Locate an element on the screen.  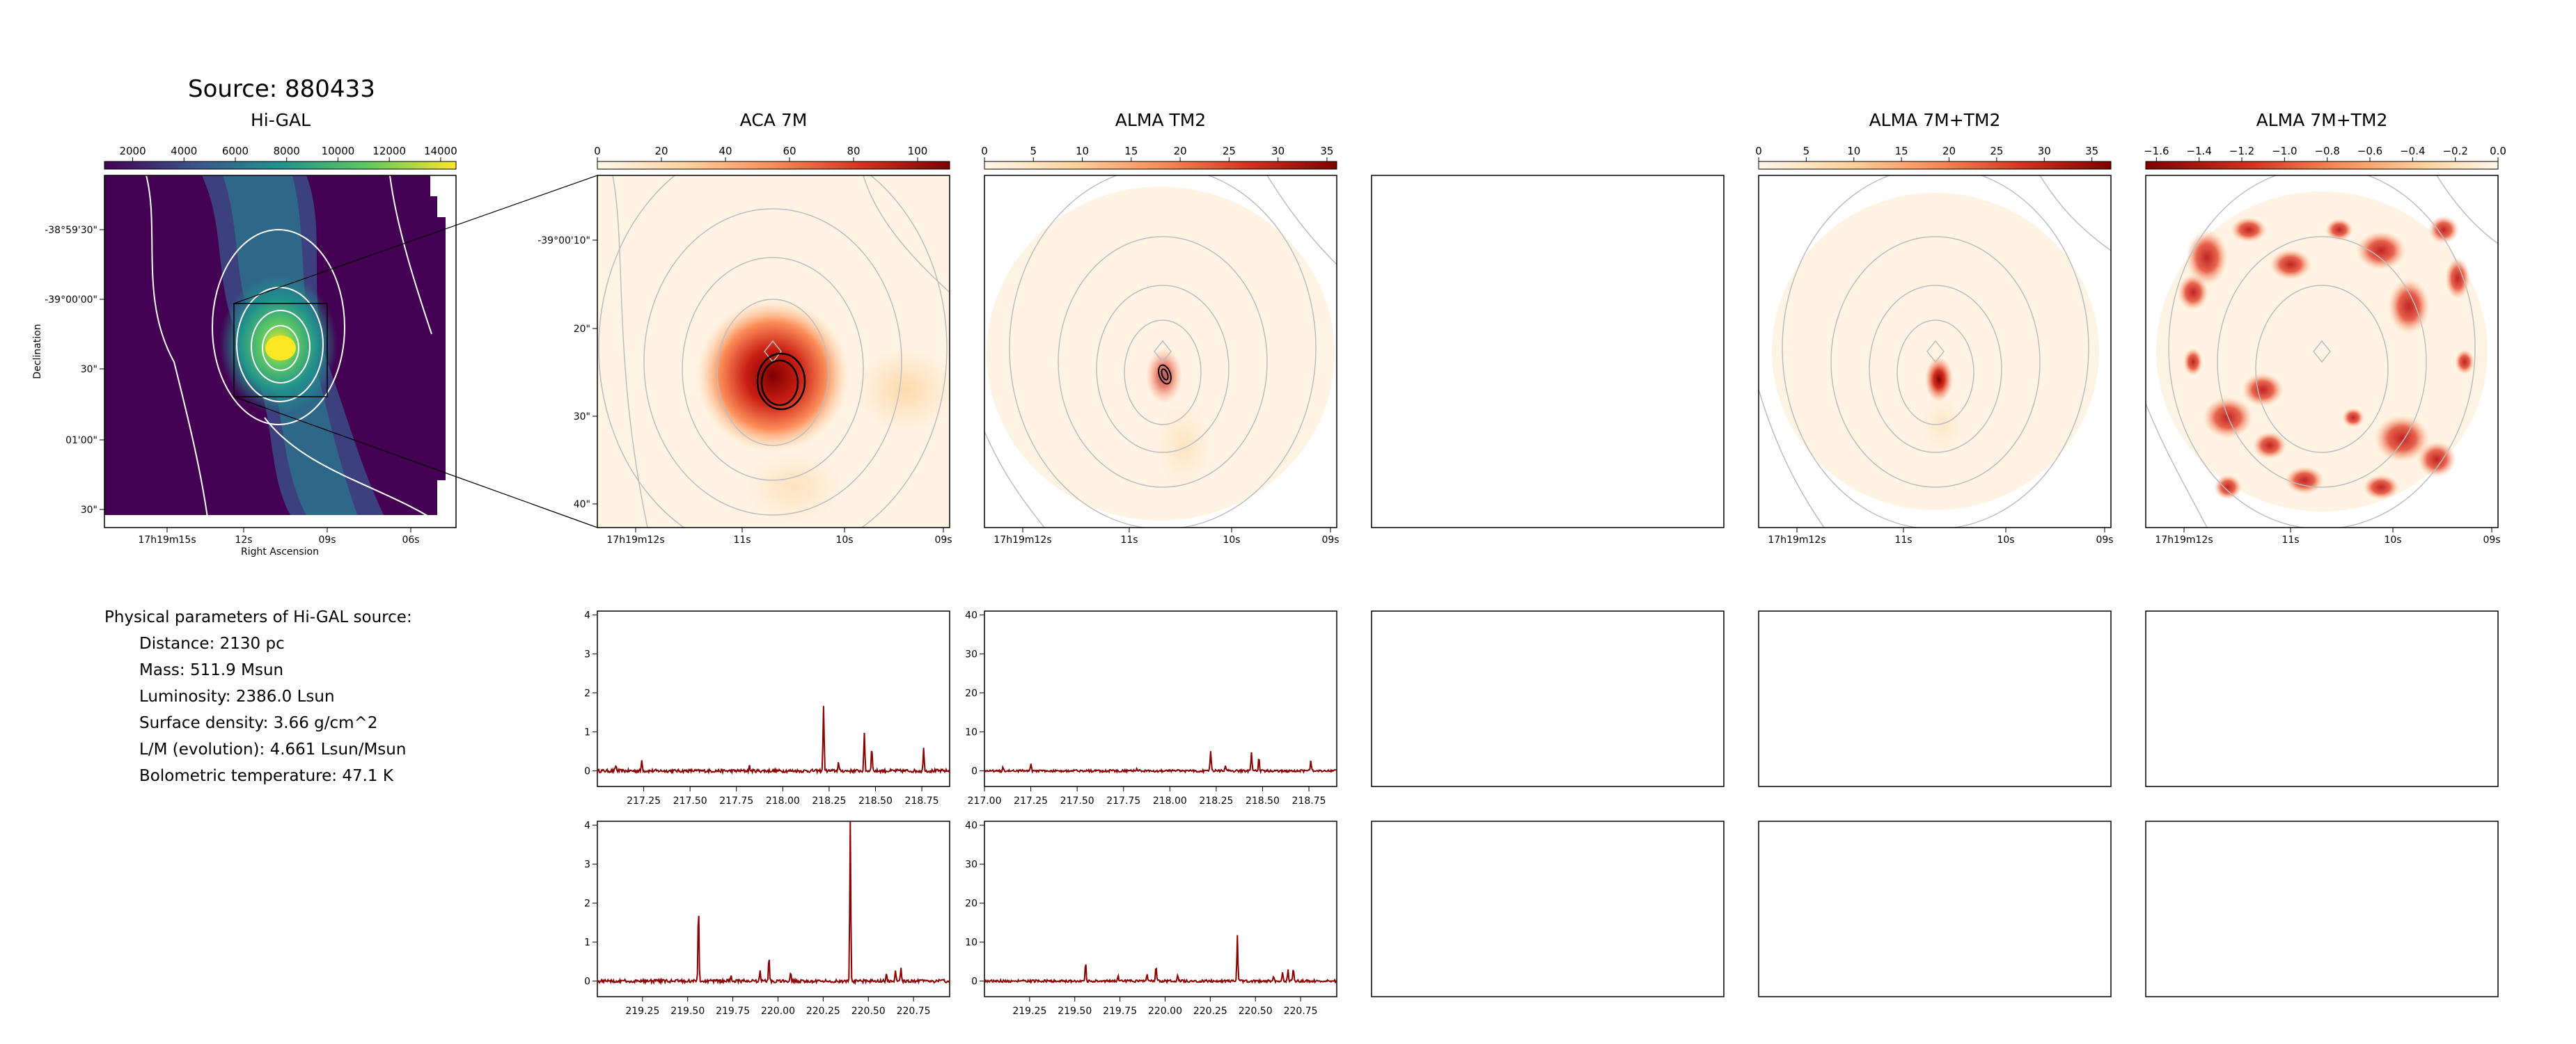
7m-tm2-alpha-frame is located at coordinates (2322, 351).